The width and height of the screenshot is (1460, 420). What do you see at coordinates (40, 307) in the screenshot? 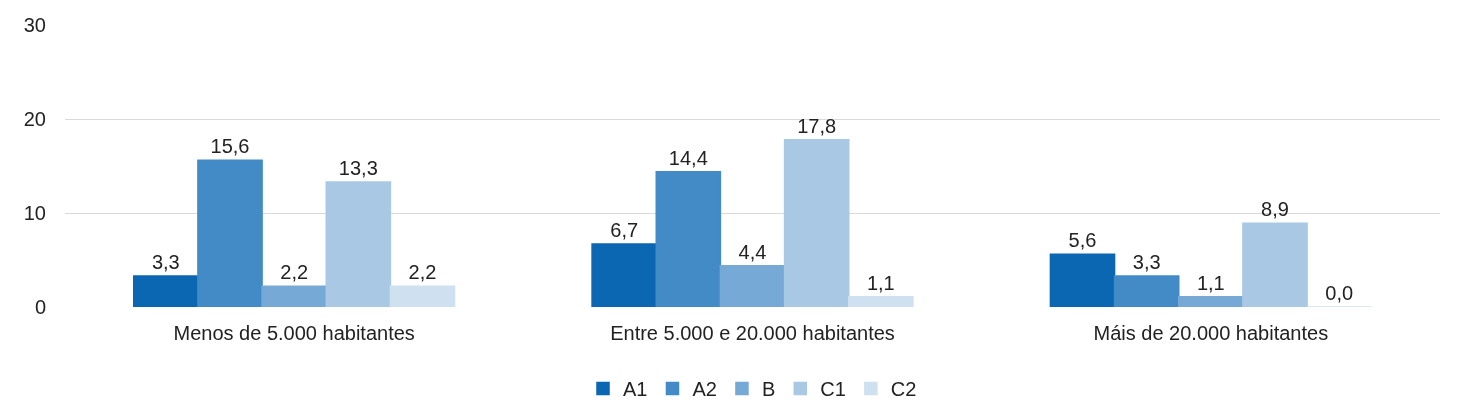
I see `y-tick-label: 0` at bounding box center [40, 307].